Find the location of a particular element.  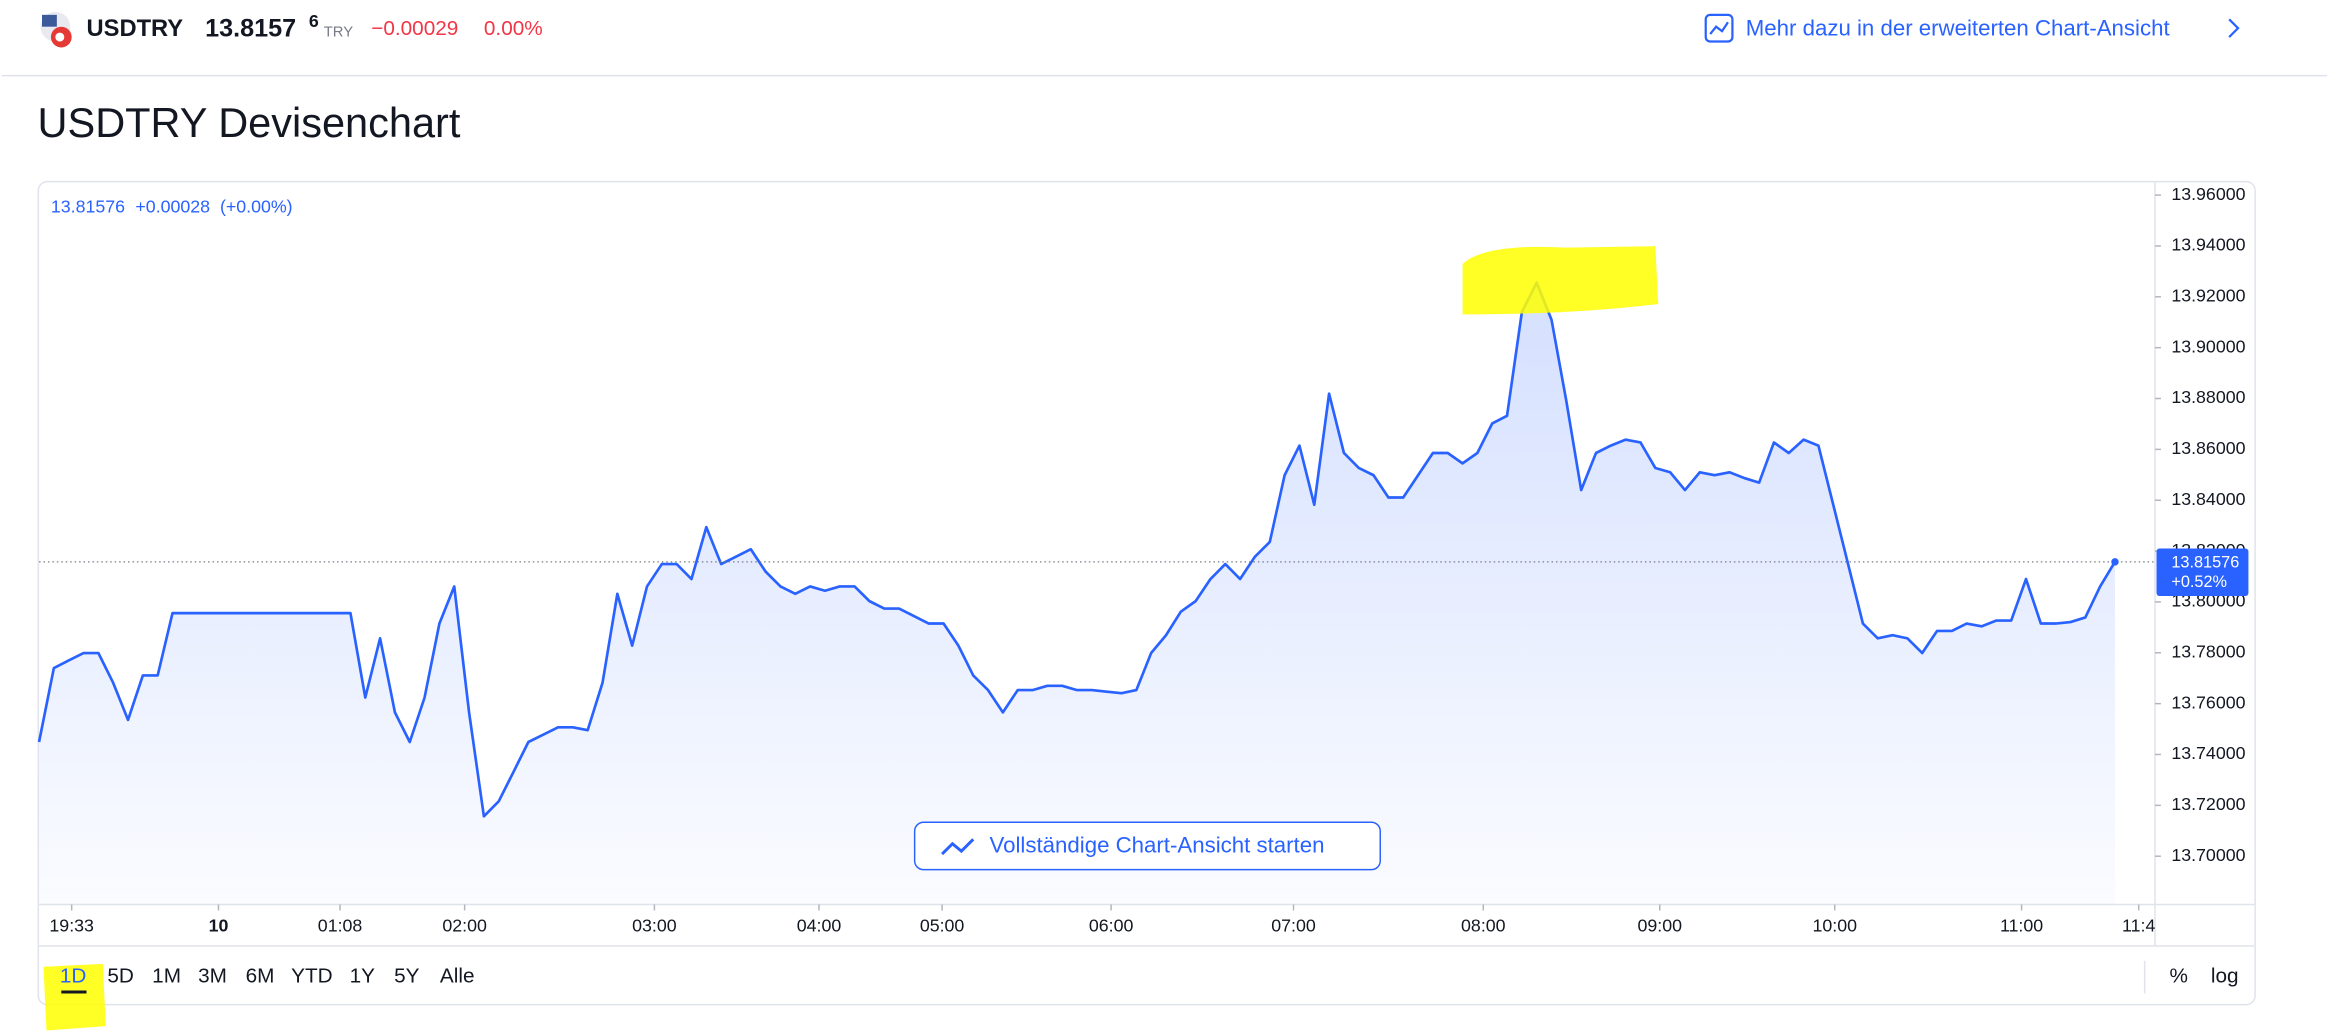

y-tick-label: 13.76000 is located at coordinates (2208, 702).